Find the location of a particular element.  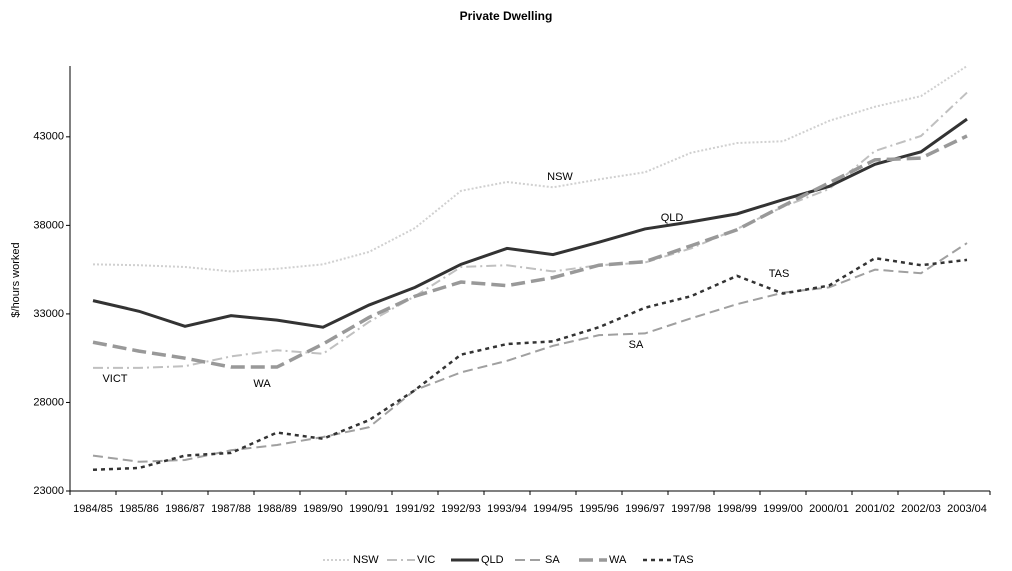

y-tick-label: 43000 is located at coordinates (48, 137).